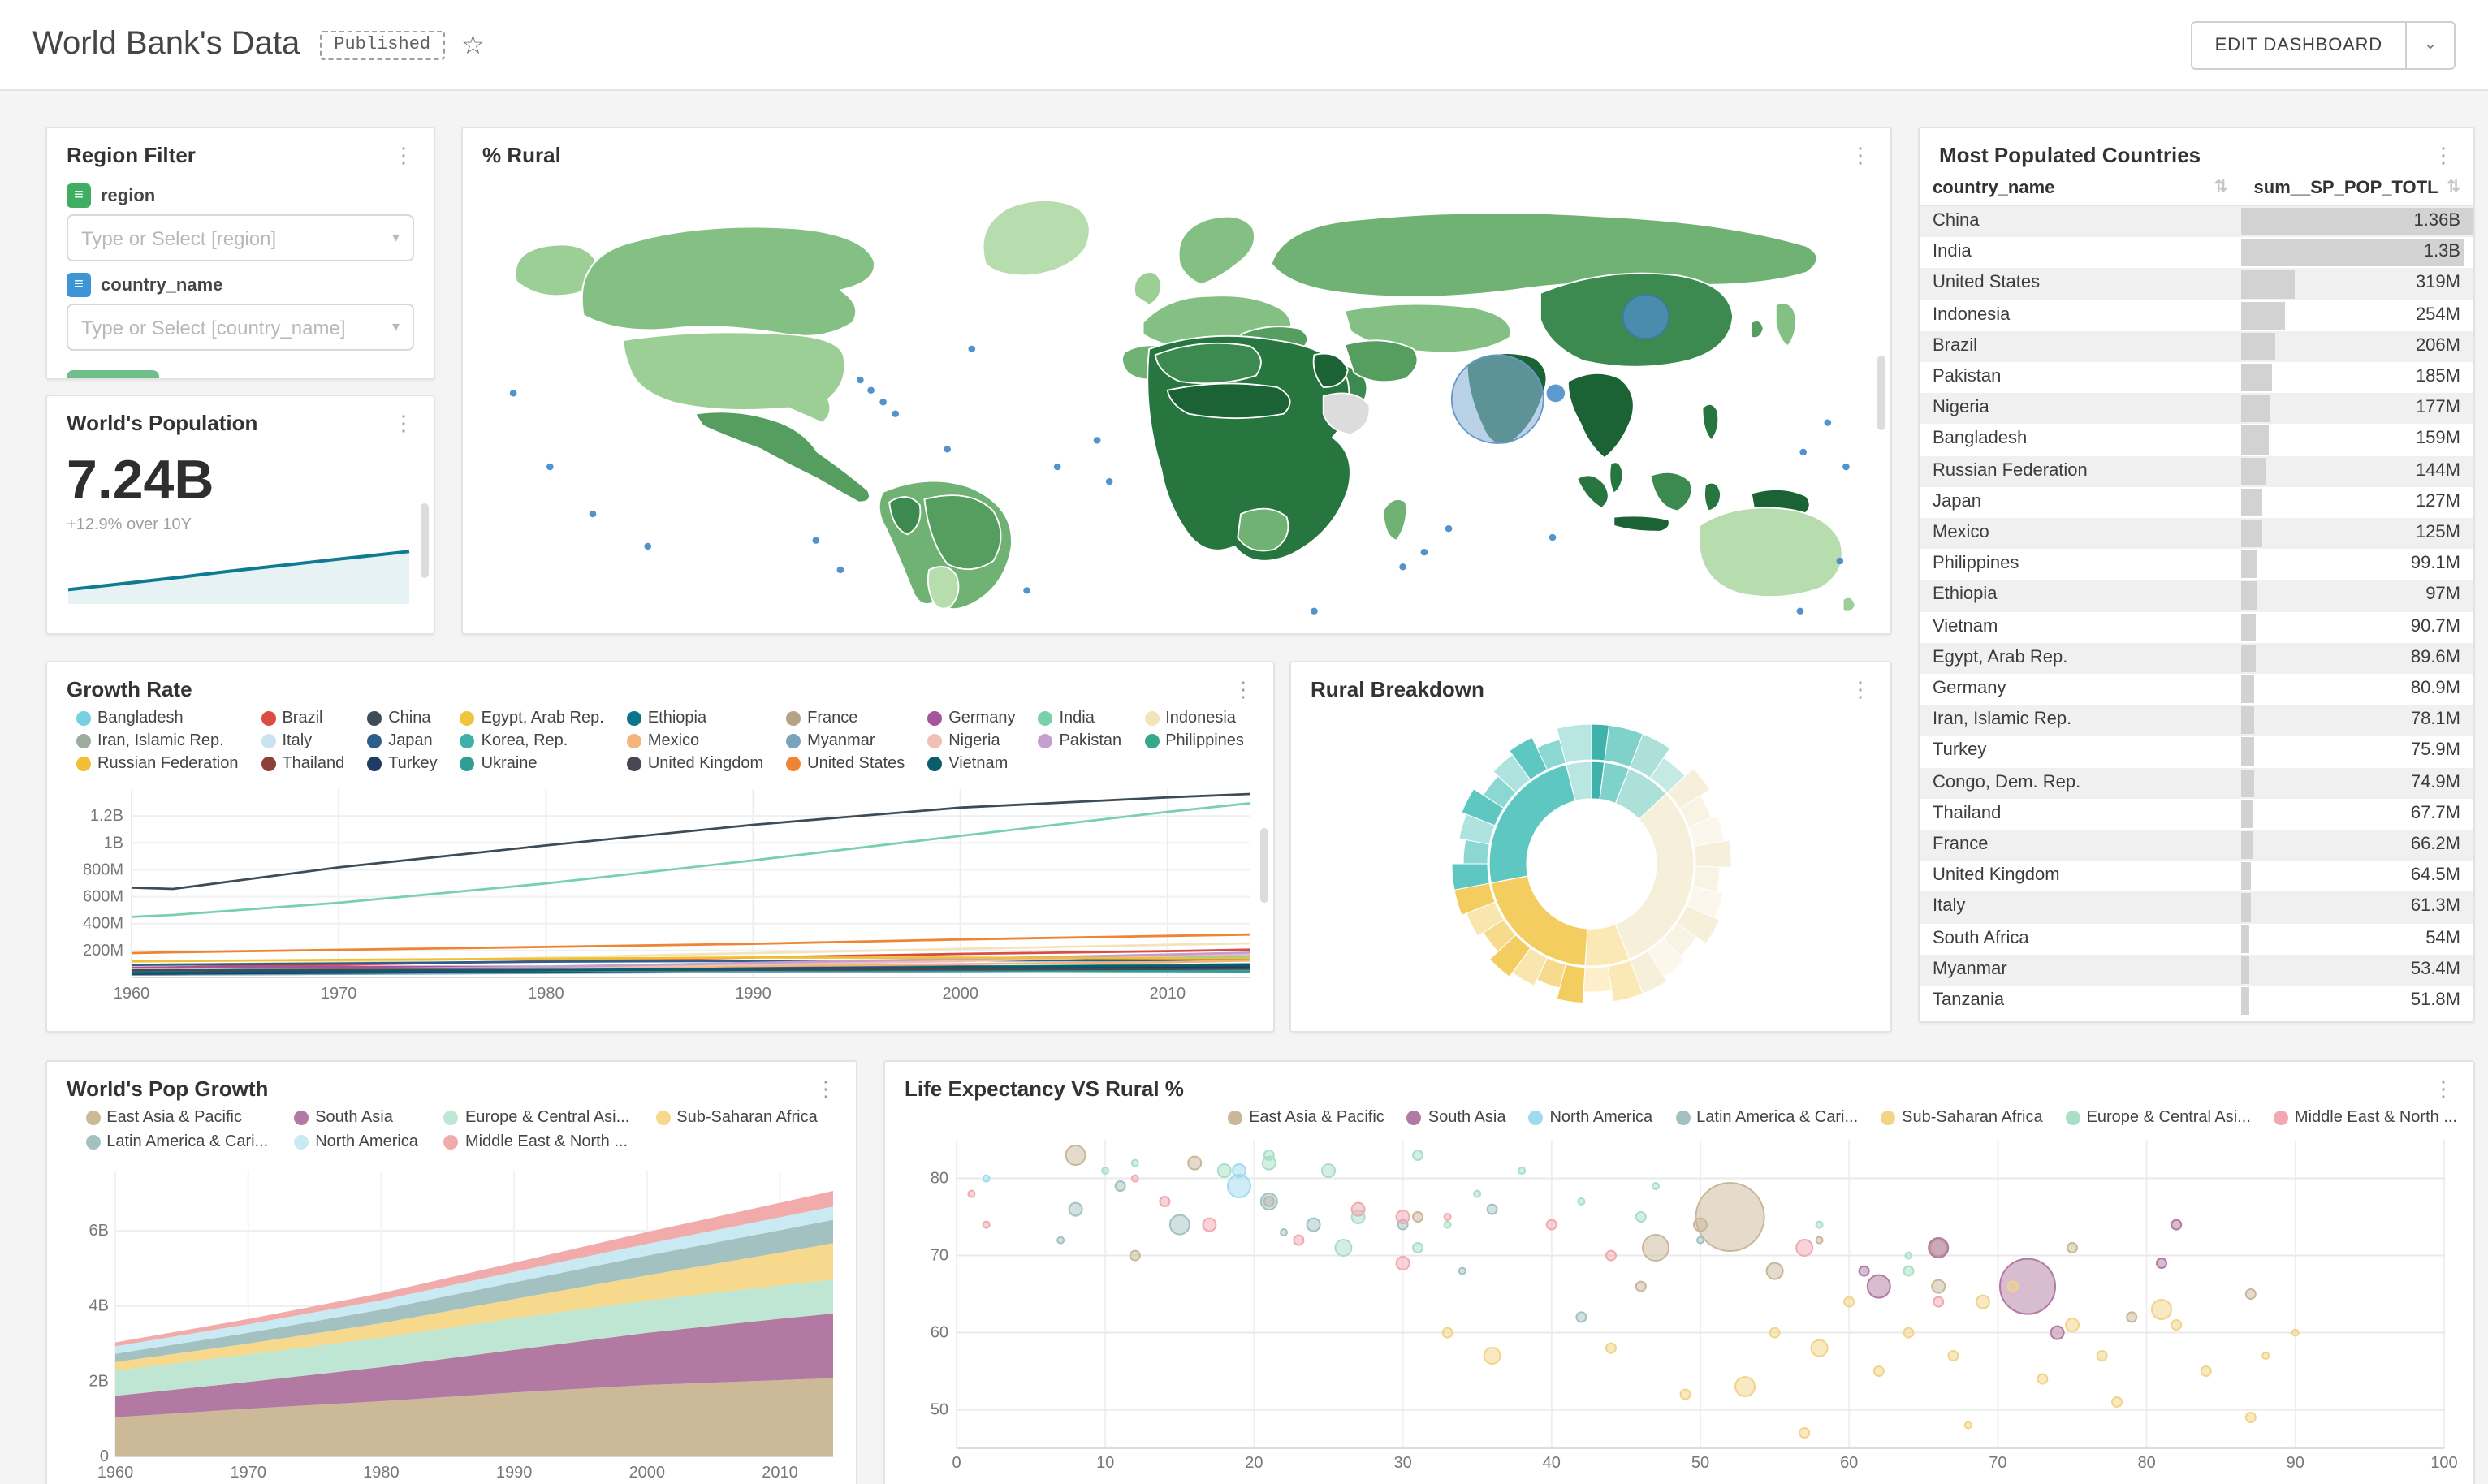  I want to click on legend-item: Ethiopia, so click(694, 718).